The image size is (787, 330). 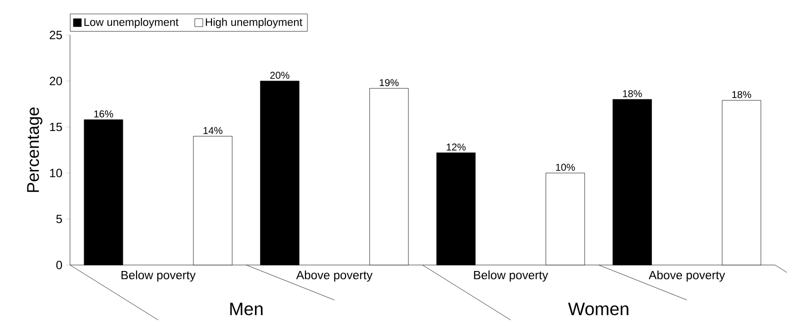 I want to click on data-label: 16%, so click(x=104, y=114).